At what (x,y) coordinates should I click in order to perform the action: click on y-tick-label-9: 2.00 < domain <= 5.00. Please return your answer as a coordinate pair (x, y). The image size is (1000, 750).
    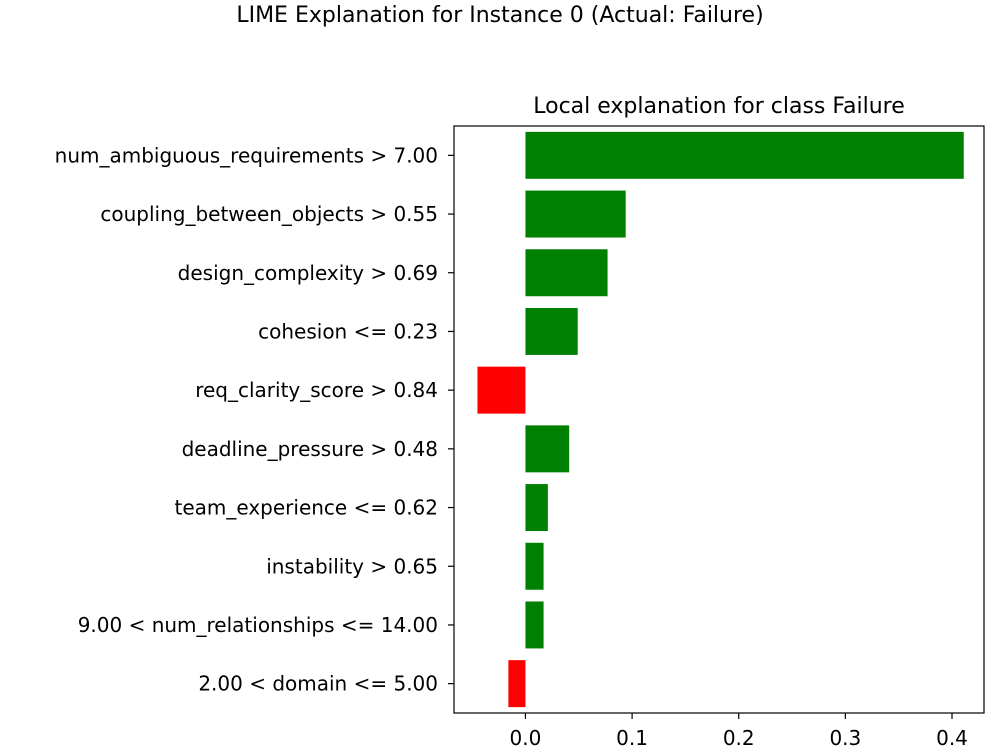
    Looking at the image, I should click on (318, 684).